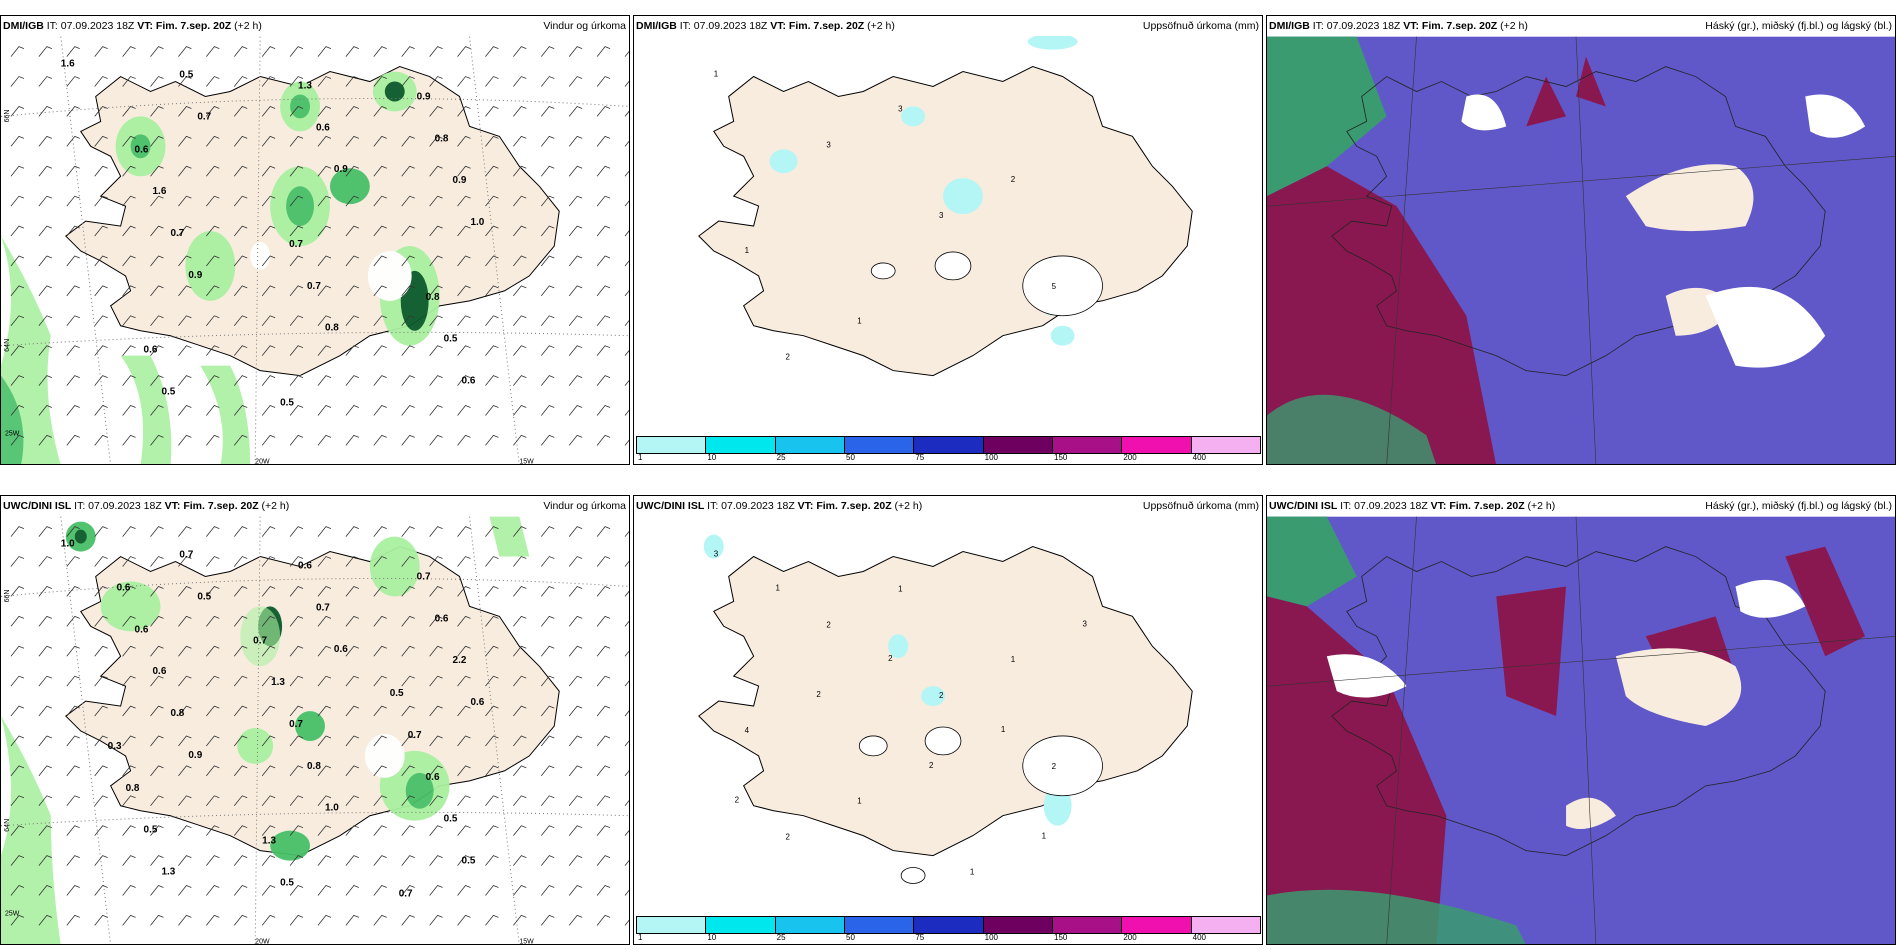 This screenshot has width=1900, height=950. I want to click on precip-map: 3 2 2 2 2 1 1 4 1 1 3 2 2 1 1 2 1 2, so click(948, 717).